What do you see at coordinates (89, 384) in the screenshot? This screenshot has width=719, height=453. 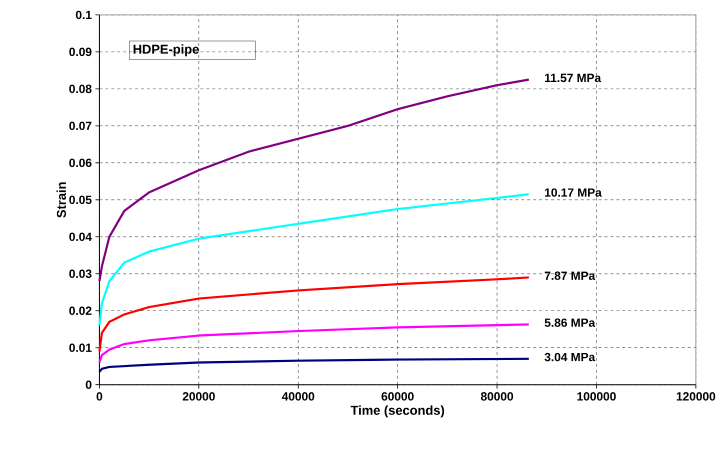 I see `y-tick-label: 0` at bounding box center [89, 384].